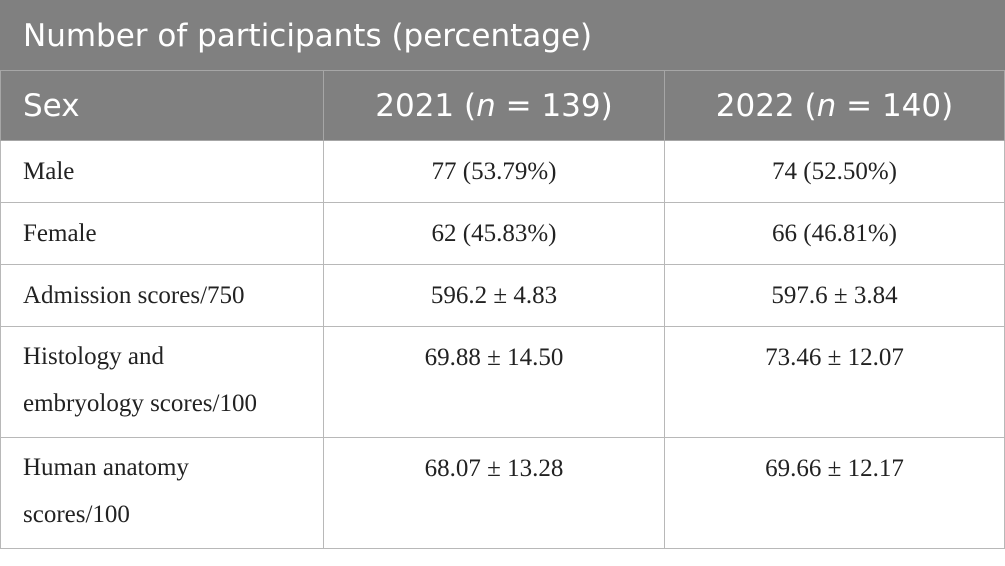 The width and height of the screenshot is (1005, 566). Describe the element at coordinates (76, 514) in the screenshot. I see `row-label-line2: scores/100` at that location.